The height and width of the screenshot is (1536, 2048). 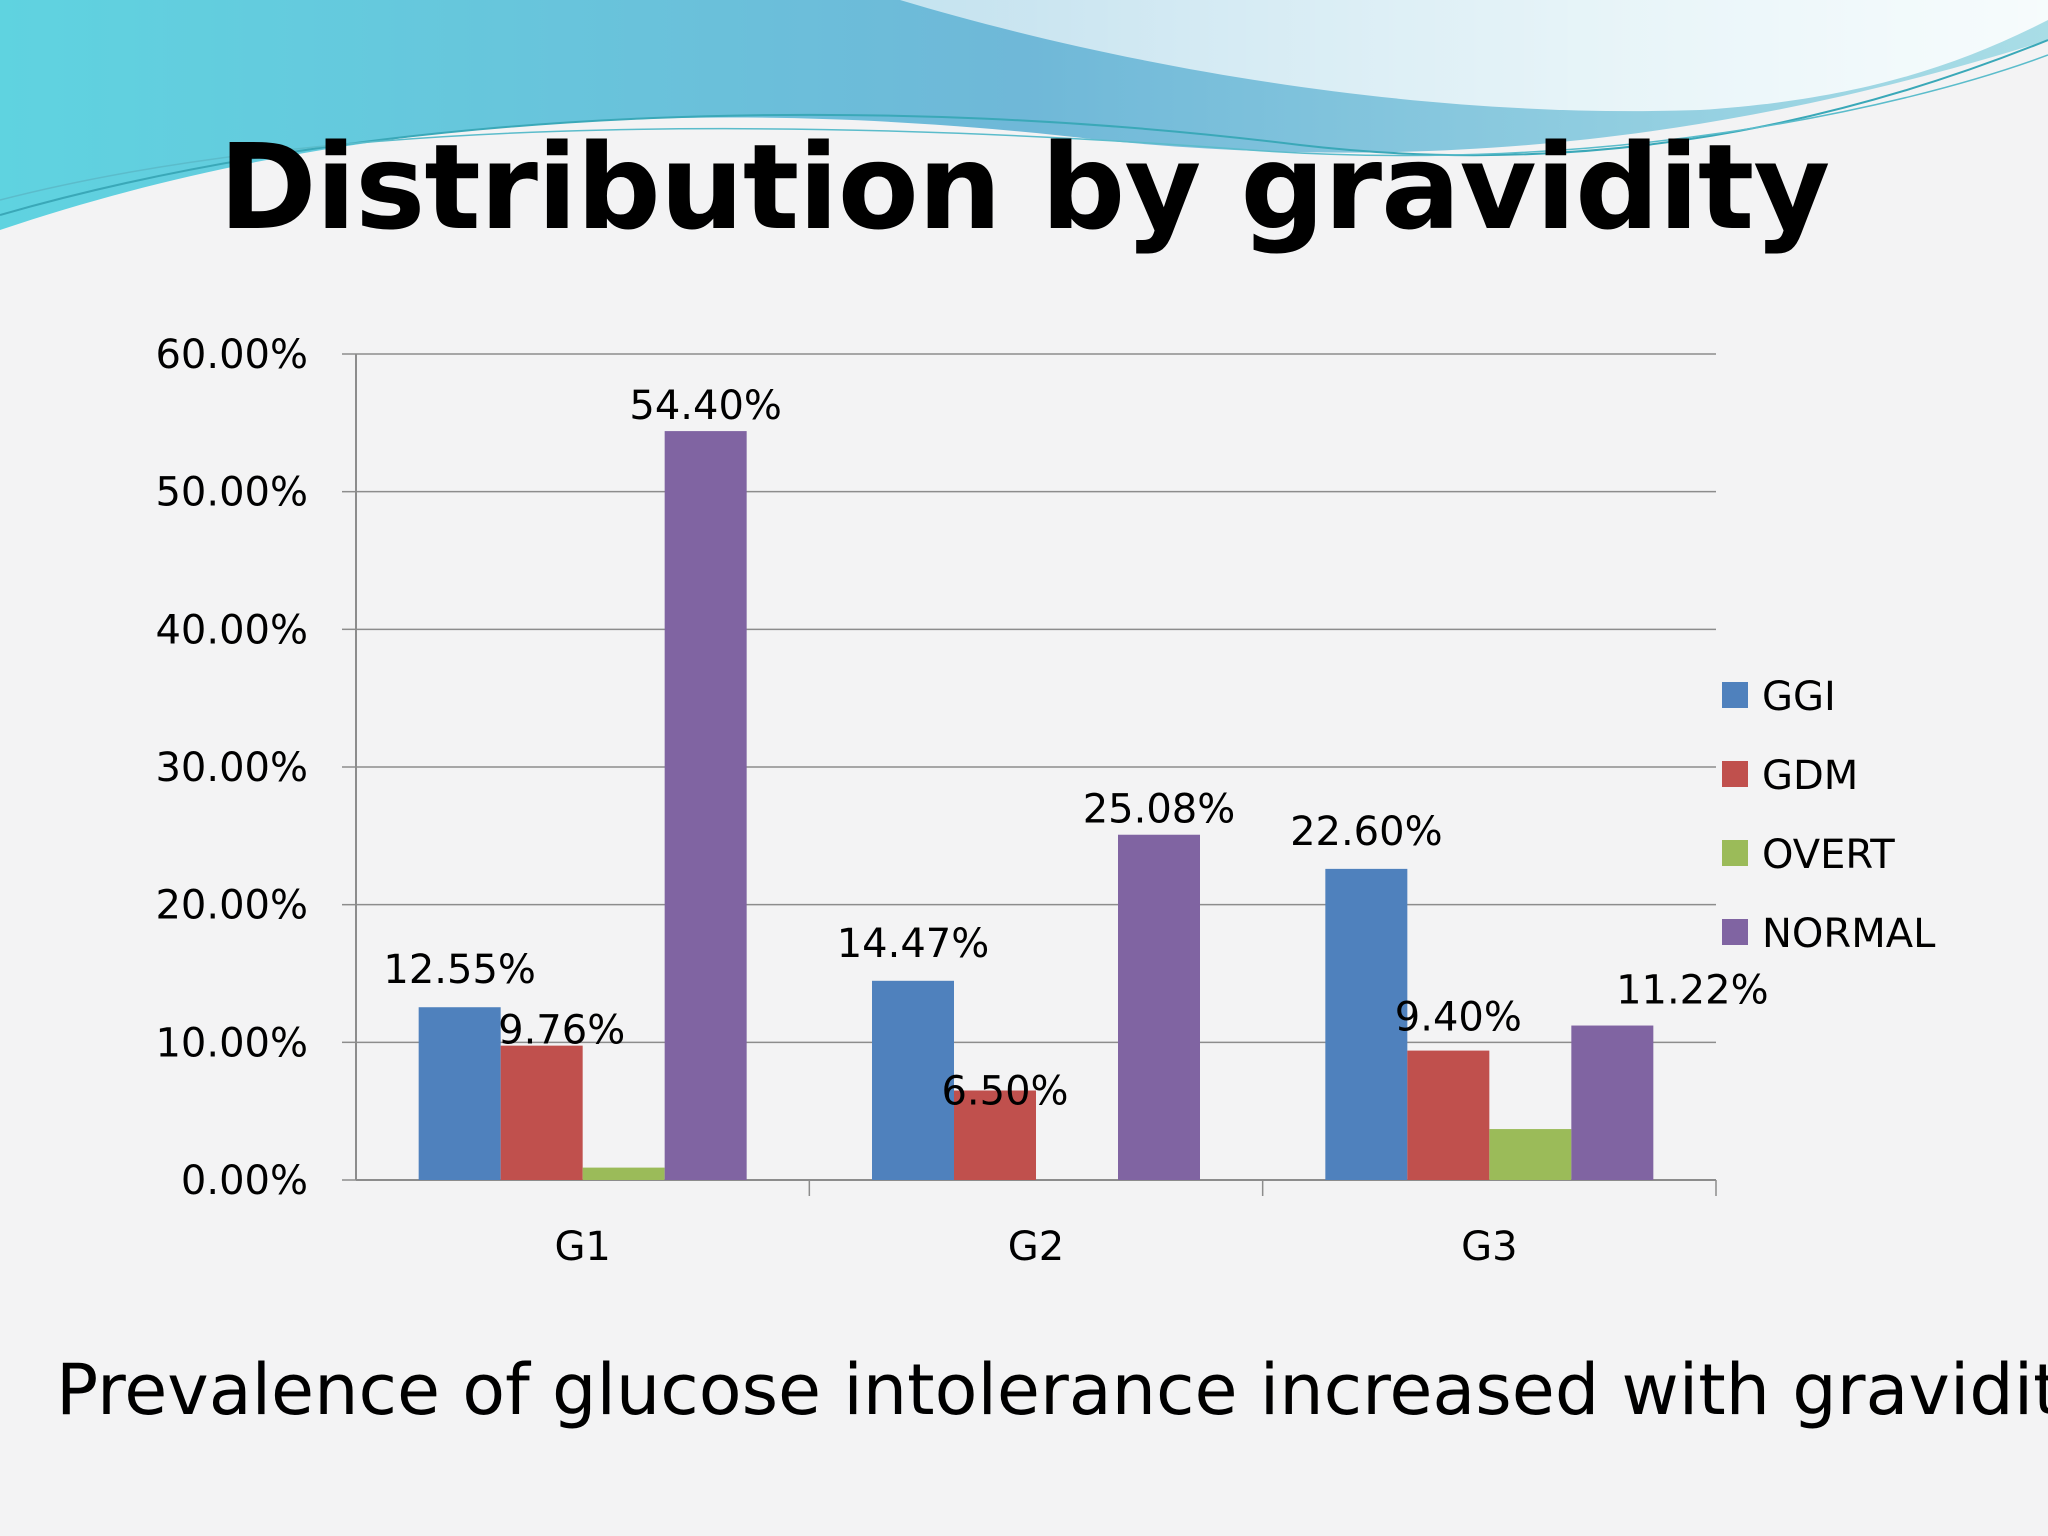 I want to click on x-category-label: G2, so click(x=1036, y=1247).